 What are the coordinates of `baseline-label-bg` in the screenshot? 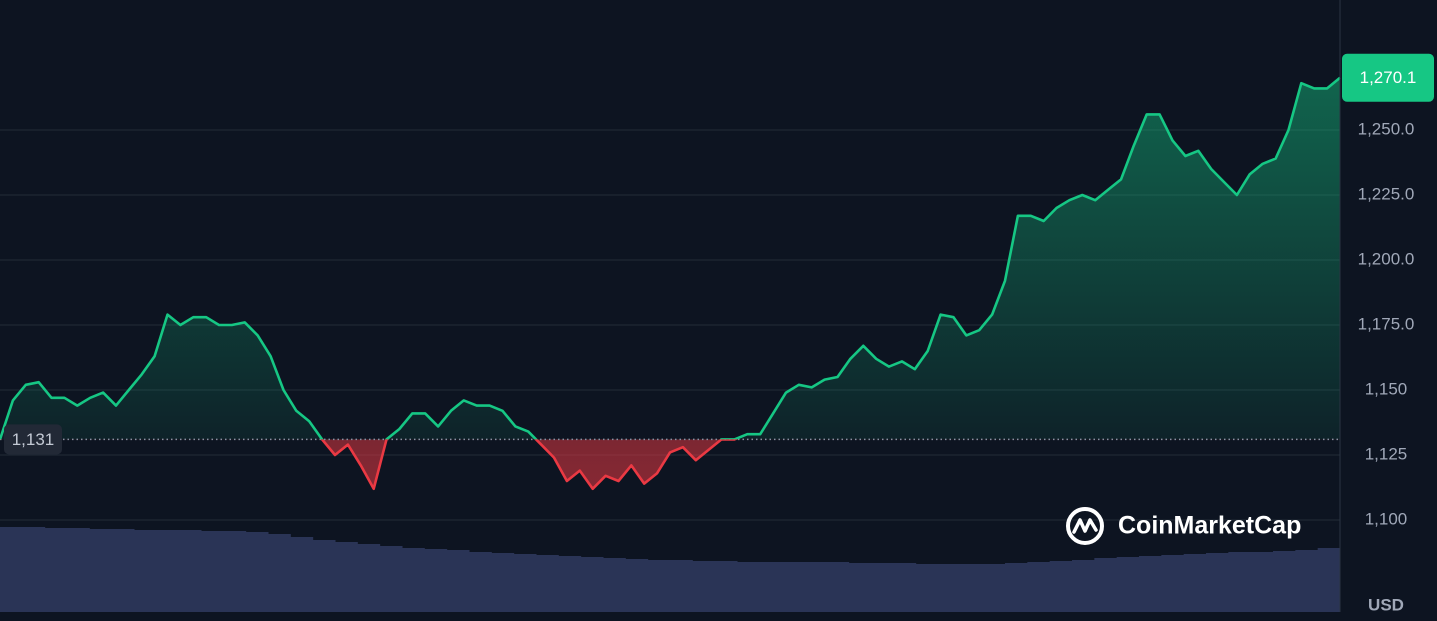 It's located at (33, 439).